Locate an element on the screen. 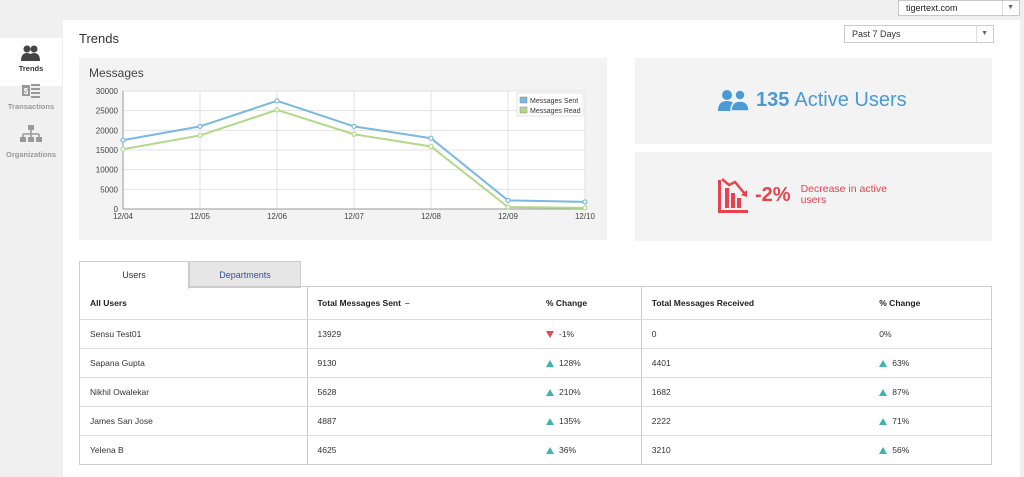  sidebar-item-label: Organizations is located at coordinates (30, 154).